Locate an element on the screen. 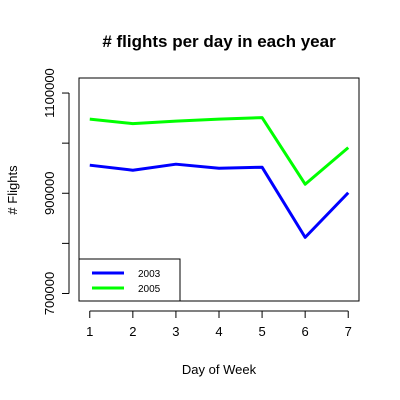 The width and height of the screenshot is (400, 400). y-axis-label: # Flights is located at coordinates (12, 190).